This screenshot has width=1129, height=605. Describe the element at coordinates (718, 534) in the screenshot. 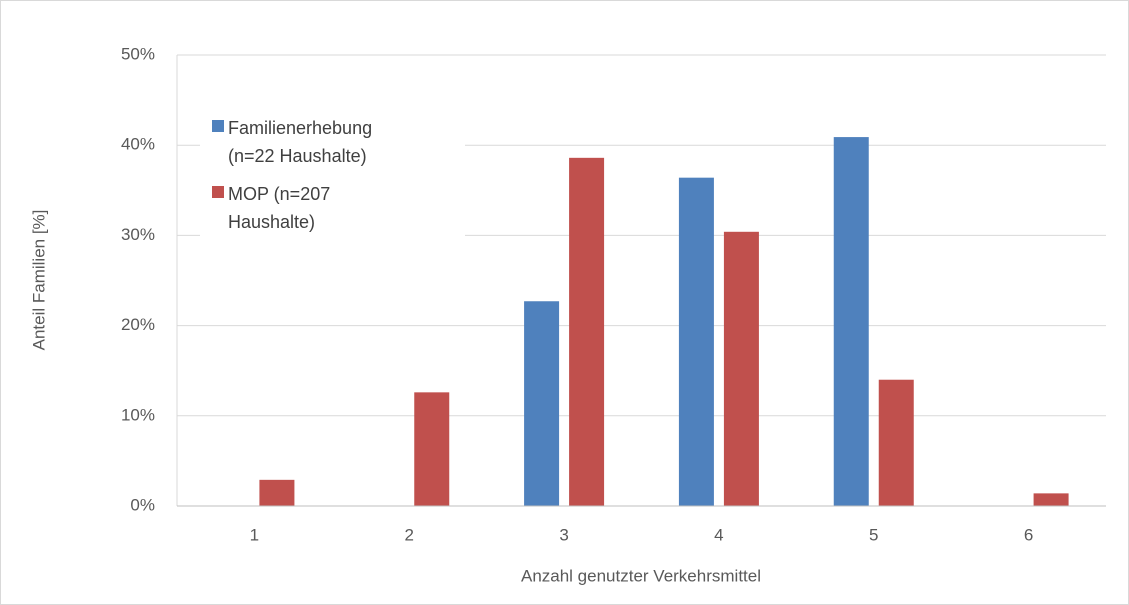

I see `x-tick-label: 4` at that location.